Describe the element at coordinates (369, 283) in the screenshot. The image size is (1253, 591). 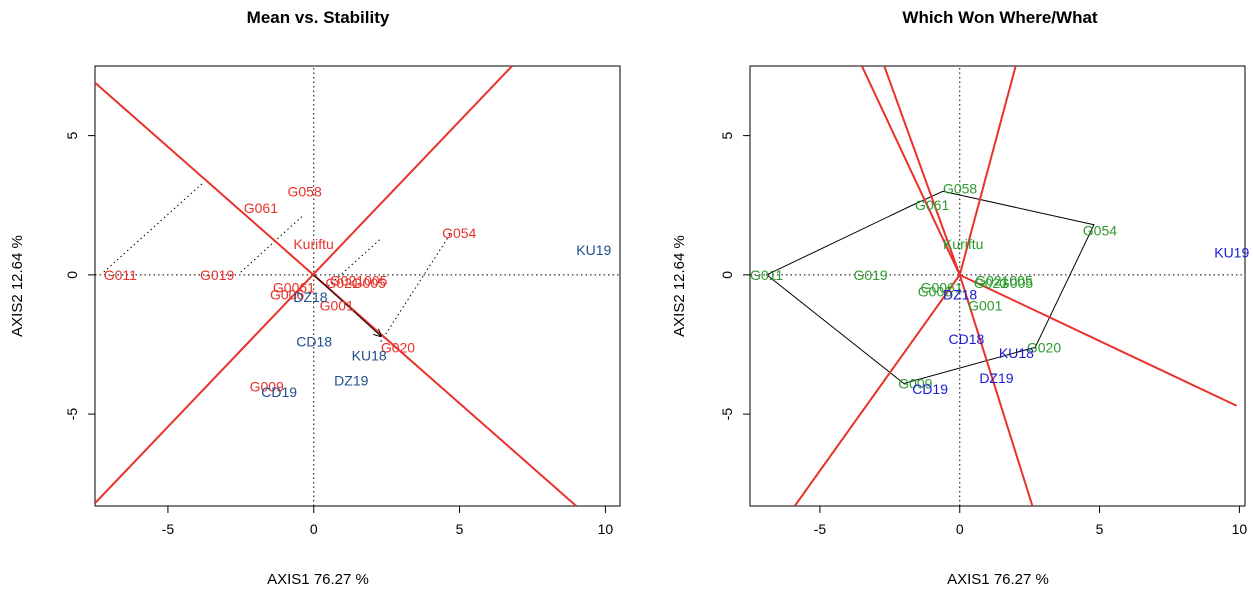
I see `left-genotype-label: G005` at that location.